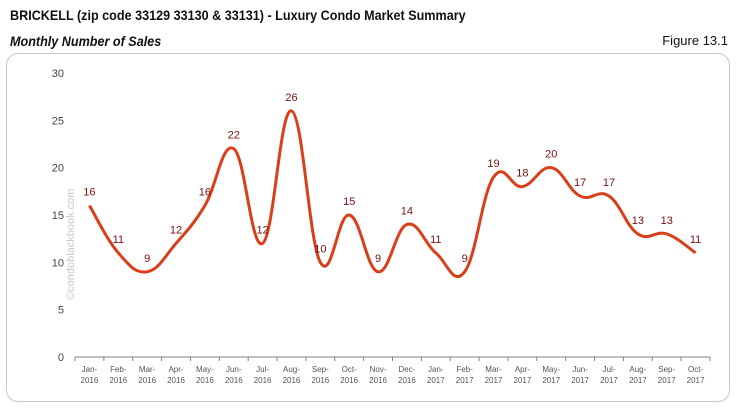 Image resolution: width=738 pixels, height=413 pixels. What do you see at coordinates (493, 164) in the screenshot?
I see `data-label: 19` at bounding box center [493, 164].